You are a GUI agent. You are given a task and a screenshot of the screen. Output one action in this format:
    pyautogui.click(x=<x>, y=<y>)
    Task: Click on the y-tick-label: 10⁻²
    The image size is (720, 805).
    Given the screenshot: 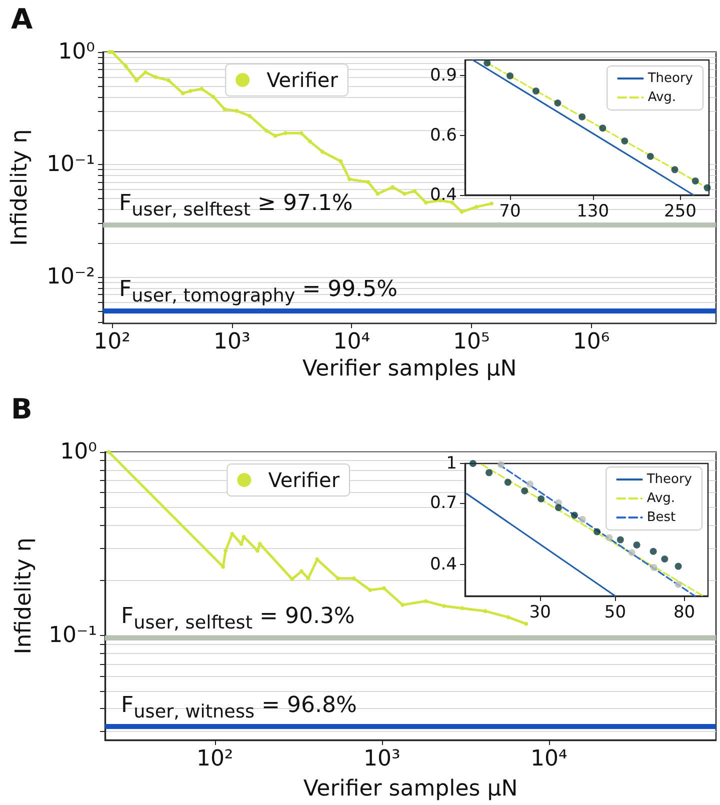 What is the action you would take?
    pyautogui.click(x=70, y=277)
    